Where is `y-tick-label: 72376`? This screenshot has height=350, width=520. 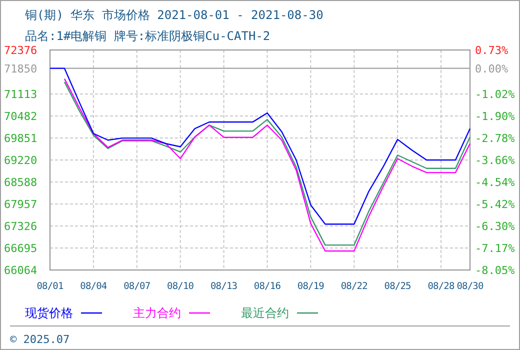
y-tick-label: 72376 is located at coordinates (21, 50).